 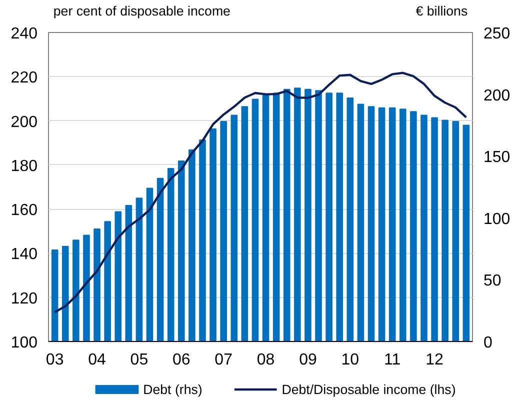 I want to click on x-tick-label: 08, so click(x=265, y=360).